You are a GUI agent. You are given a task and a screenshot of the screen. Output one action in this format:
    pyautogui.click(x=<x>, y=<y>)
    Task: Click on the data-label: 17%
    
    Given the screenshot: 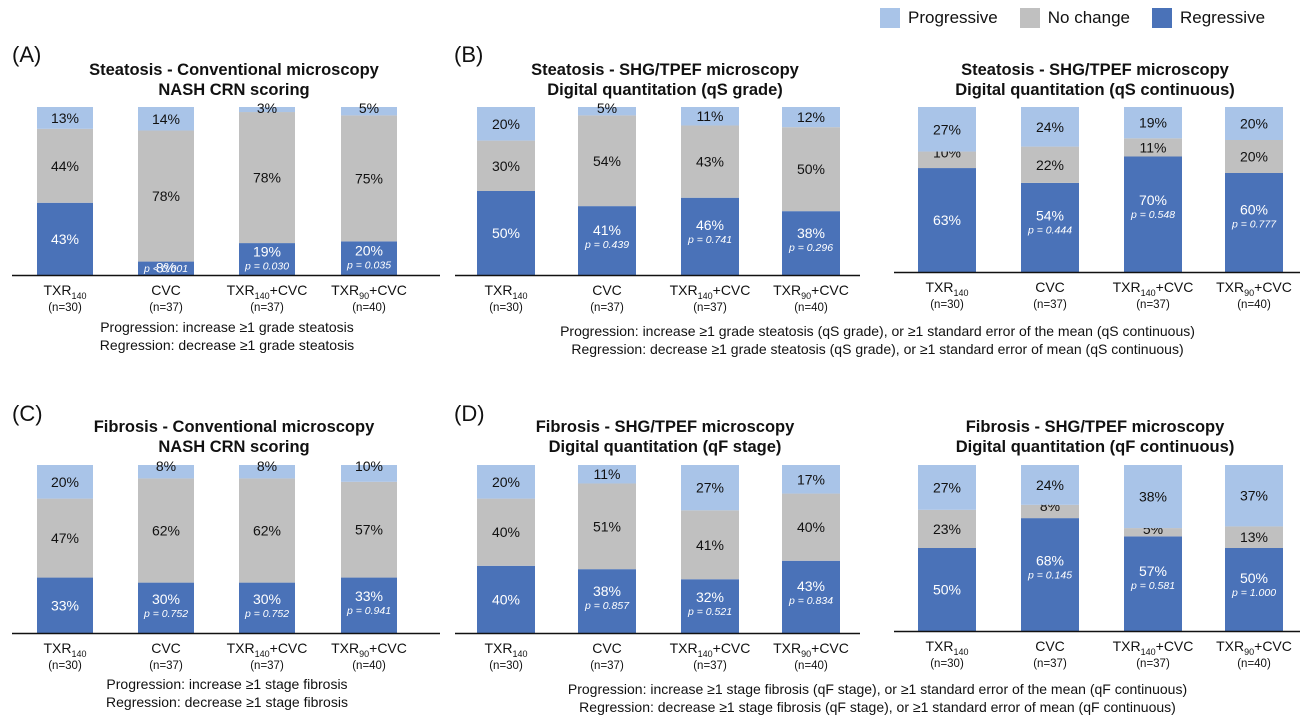 What is the action you would take?
    pyautogui.click(x=811, y=479)
    